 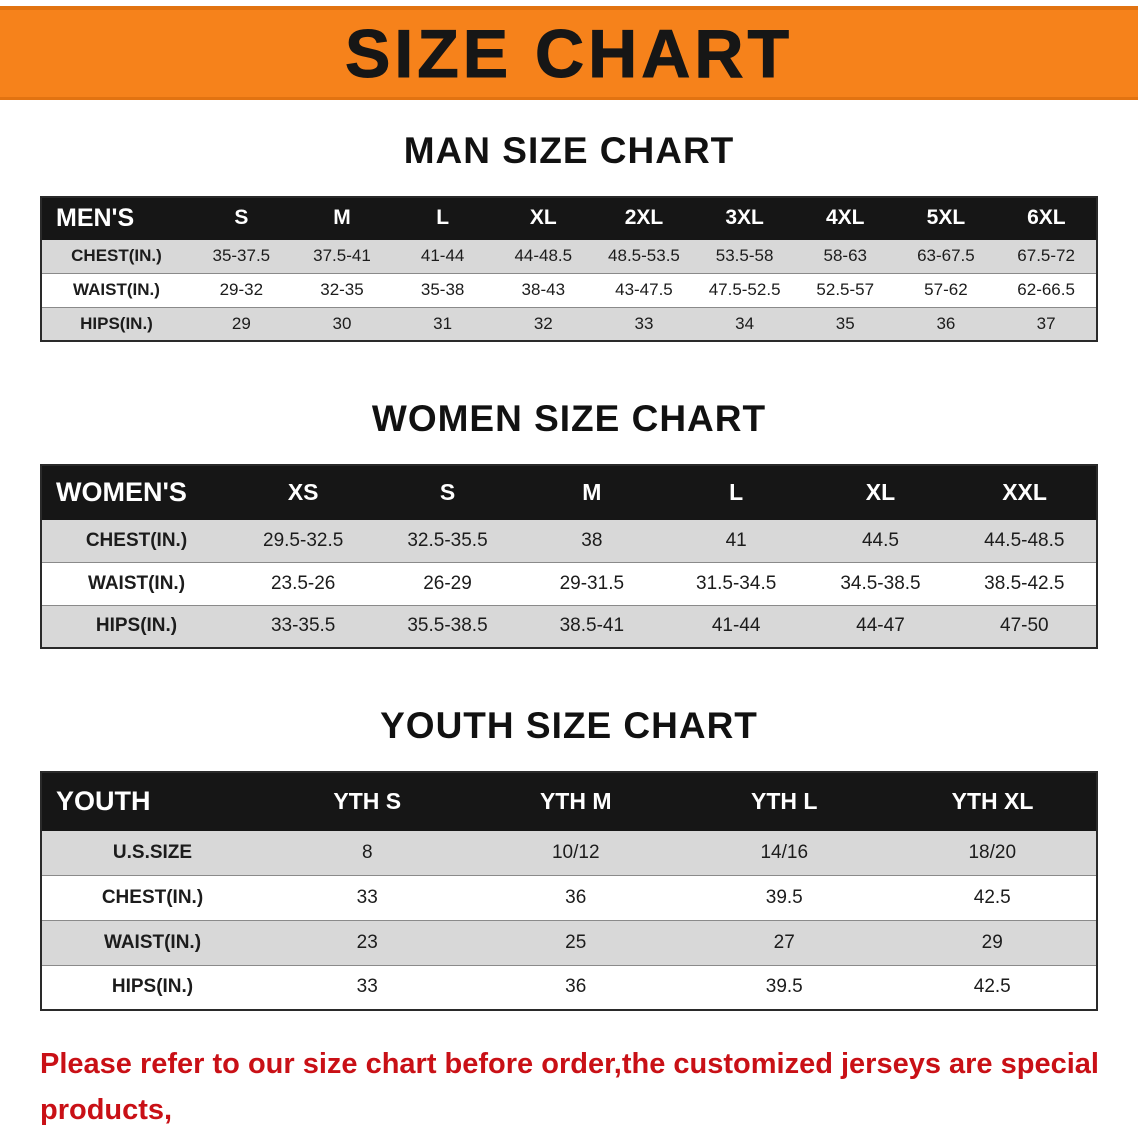 I want to click on value-cell: 48.5-53.5, so click(x=644, y=256).